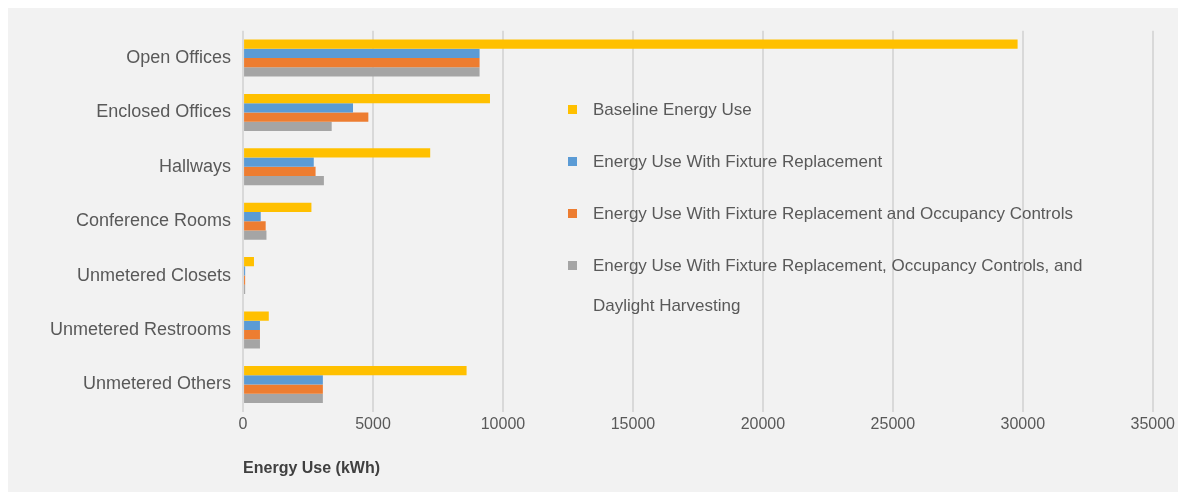 The width and height of the screenshot is (1186, 500). What do you see at coordinates (893, 423) in the screenshot?
I see `x-tick-label: 25000` at bounding box center [893, 423].